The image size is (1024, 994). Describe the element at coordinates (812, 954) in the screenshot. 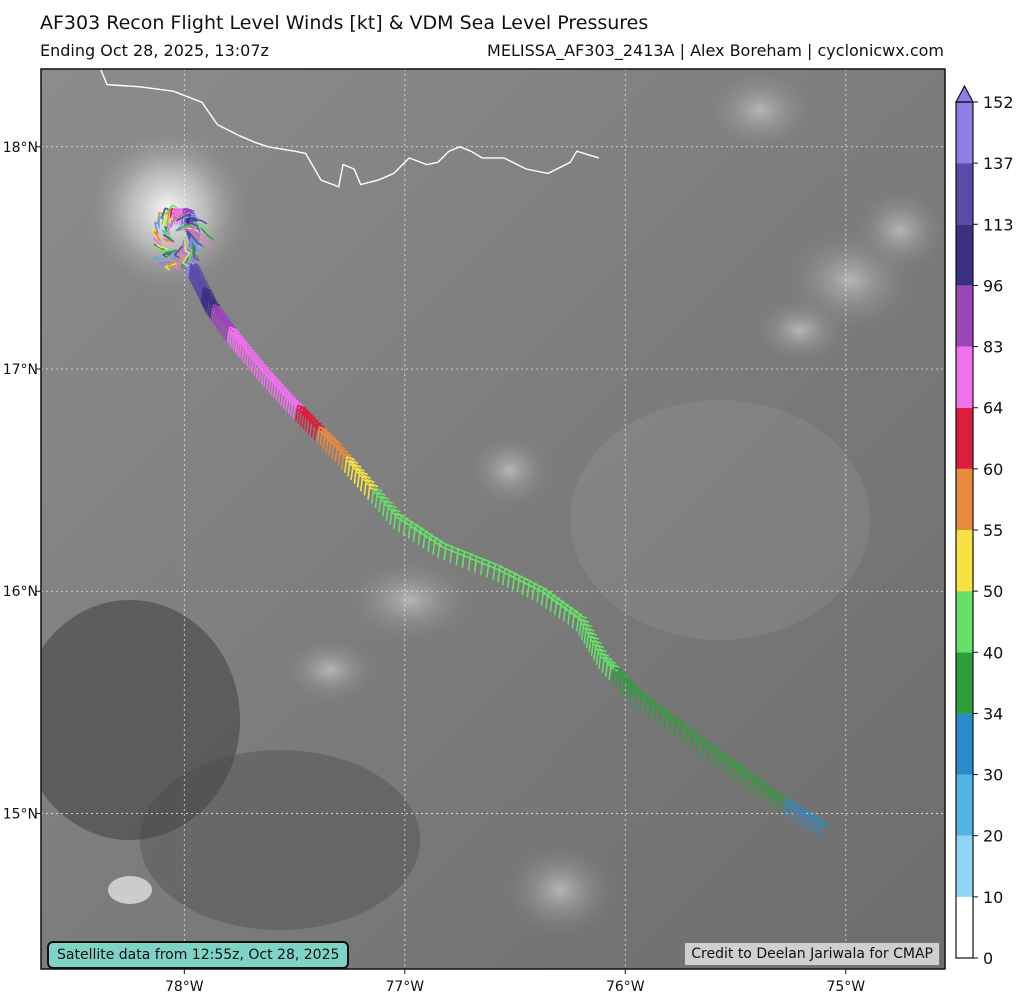

I see `colormap-credit-badge: Credit to Deelan Jariwala for CMAP` at that location.